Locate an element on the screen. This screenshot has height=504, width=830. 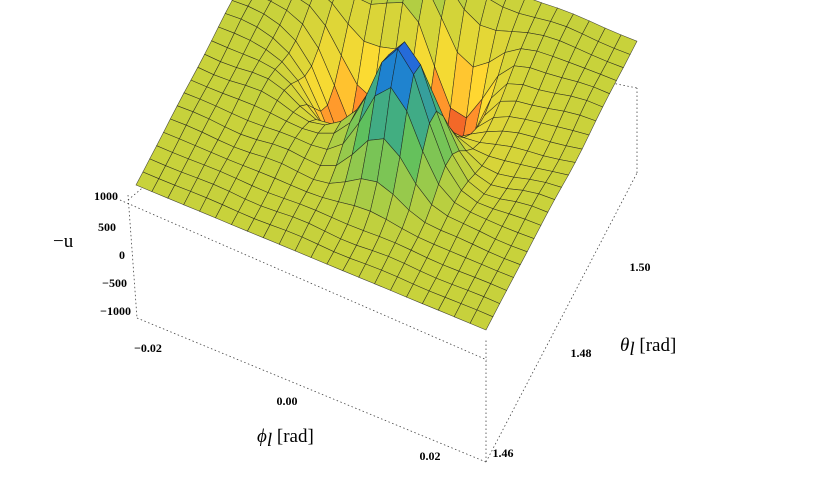
theta-axis: 1.46 1.48 1.50 θl [rad] is located at coordinates (585, 360).